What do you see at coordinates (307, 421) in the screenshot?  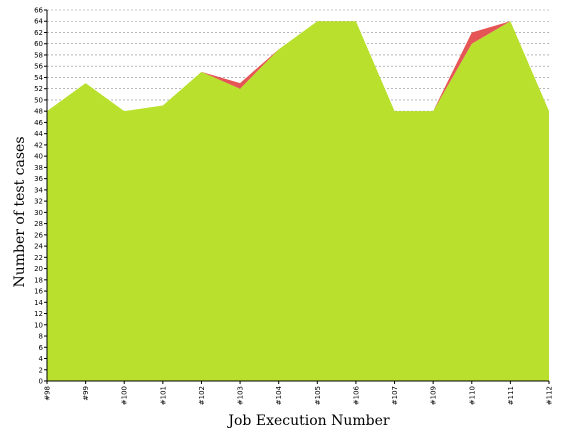 I see `x-axis-title: Job Execution Number` at bounding box center [307, 421].